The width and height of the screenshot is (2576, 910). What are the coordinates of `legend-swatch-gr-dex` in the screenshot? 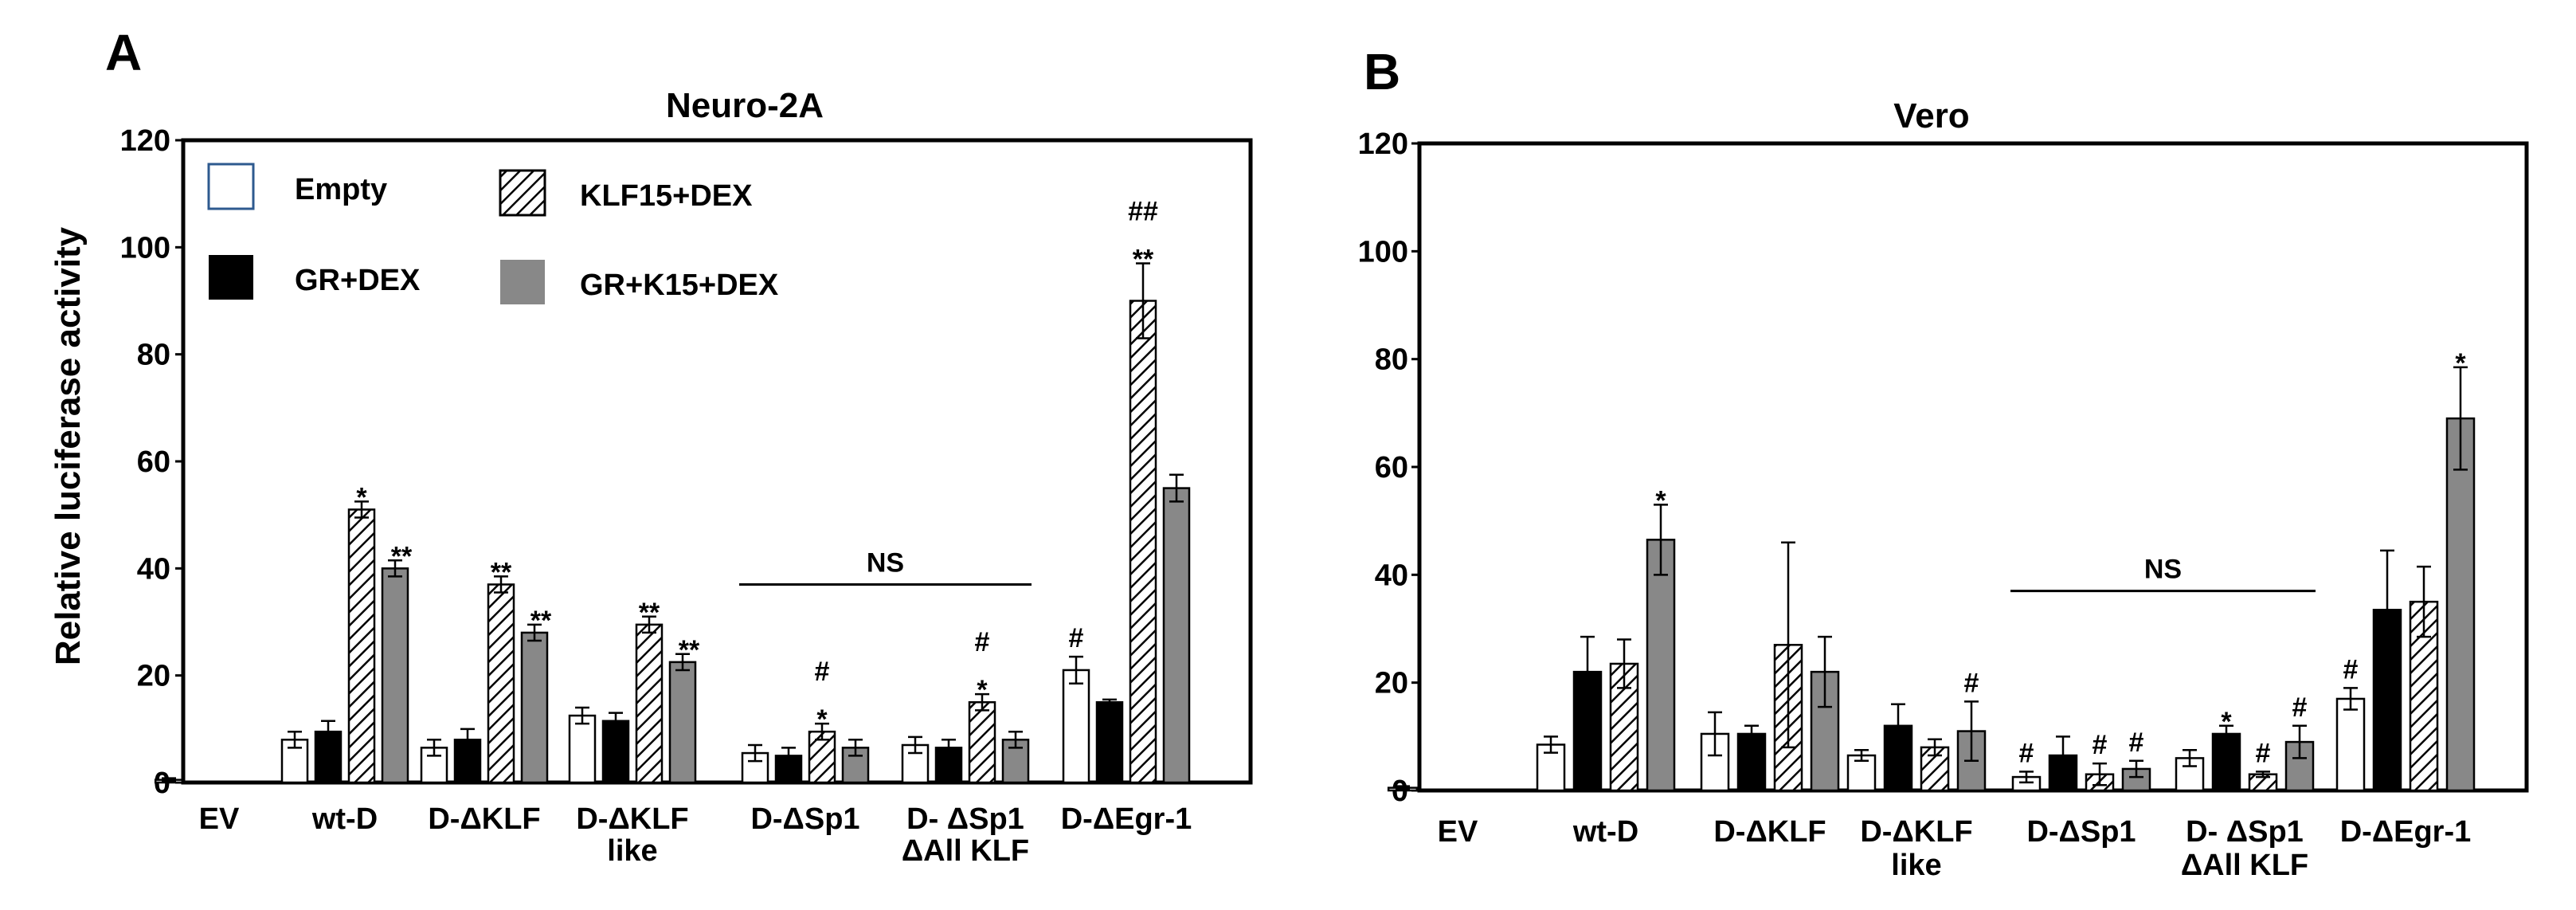 It's located at (231, 277).